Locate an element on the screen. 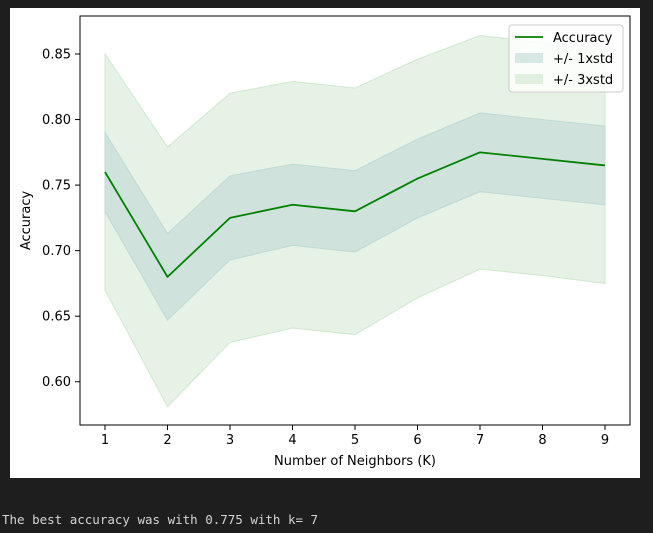 The image size is (653, 533). x-tick-label: 3 is located at coordinates (230, 440).